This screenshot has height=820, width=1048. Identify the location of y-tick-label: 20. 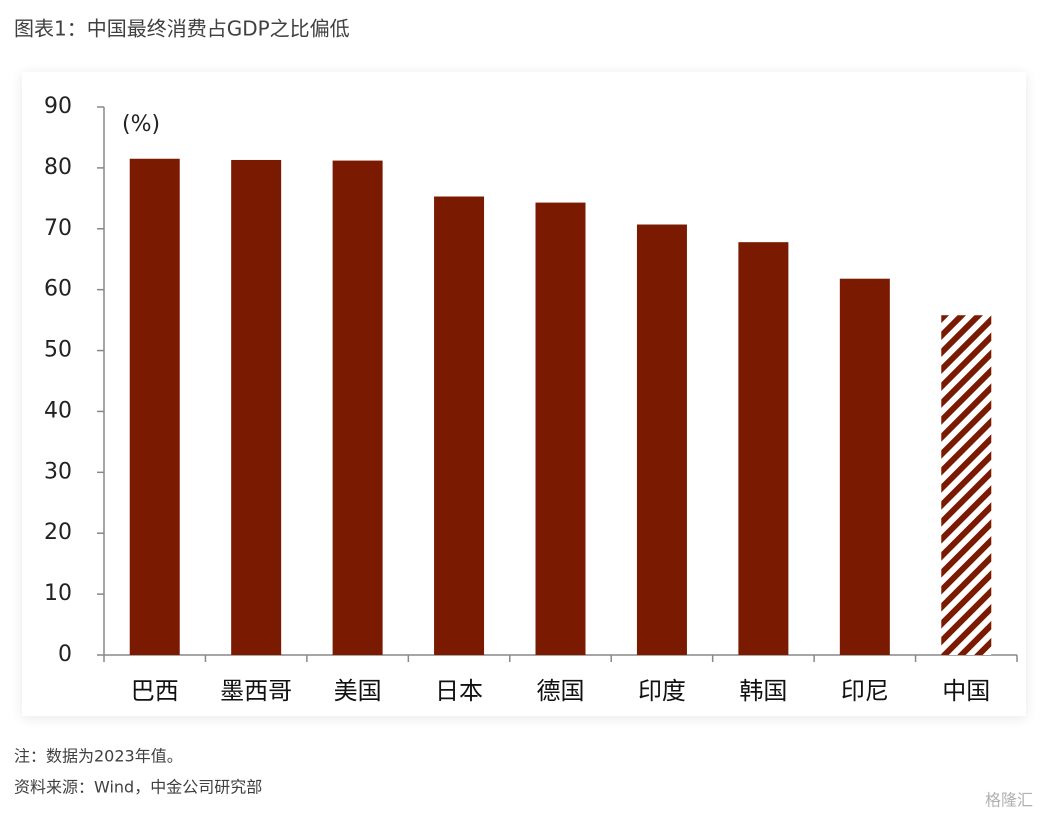
(58, 532).